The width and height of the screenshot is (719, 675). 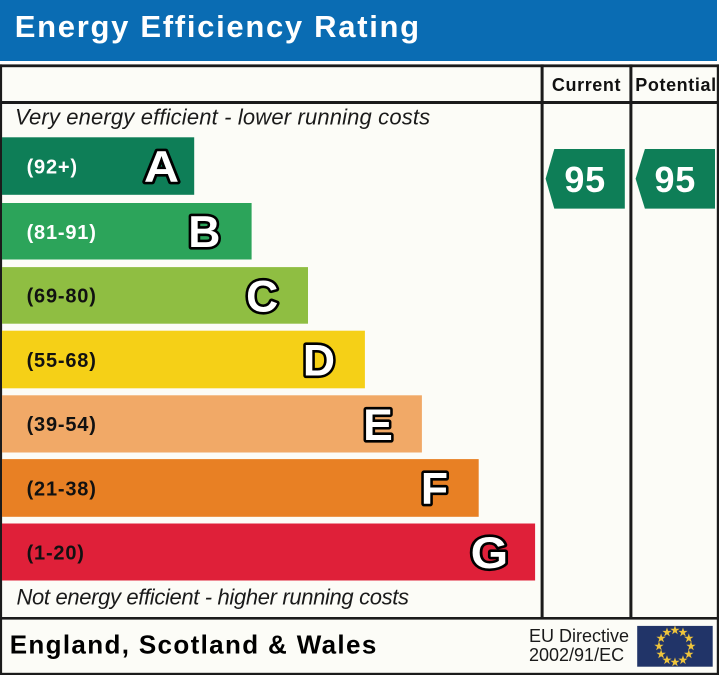 I want to click on svg-text: D, so click(x=319, y=361).